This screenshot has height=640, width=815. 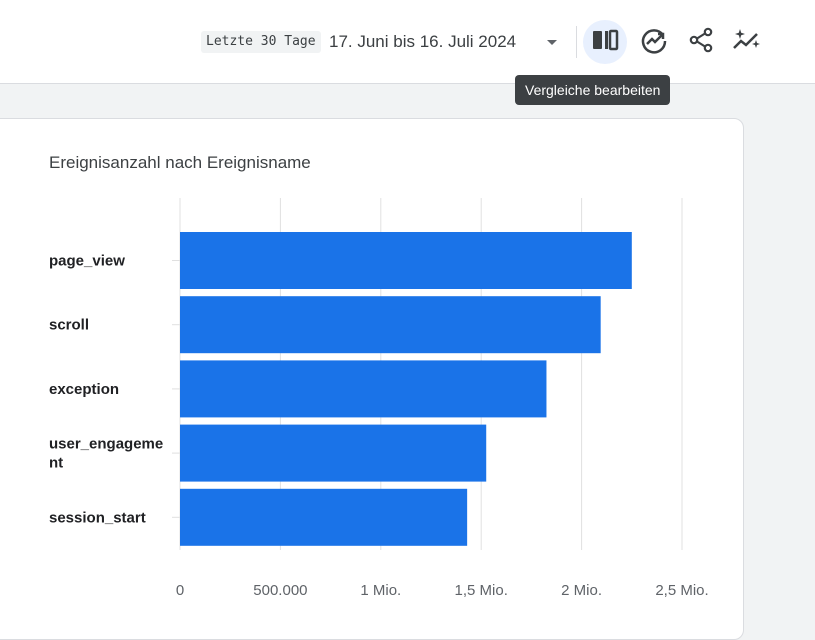 I want to click on chevron-down-icon, so click(x=552, y=42).